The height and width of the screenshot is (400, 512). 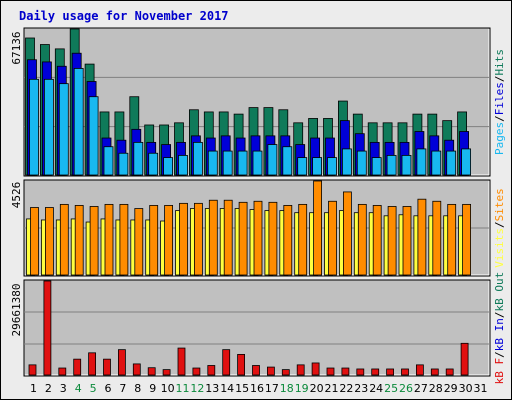 What do you see at coordinates (406, 388) in the screenshot?
I see `x-tick-label-day-26: 26` at bounding box center [406, 388].